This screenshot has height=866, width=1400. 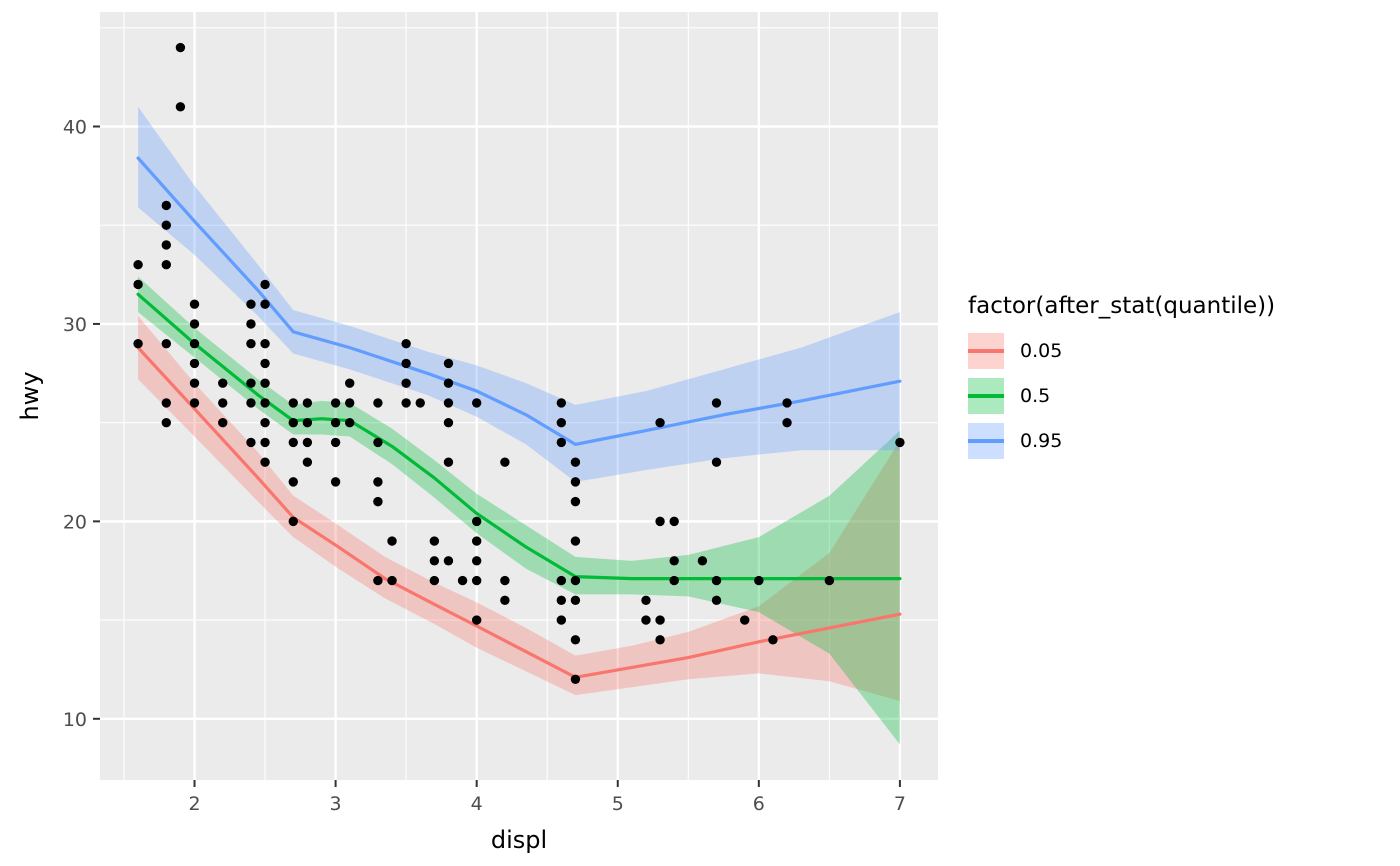 What do you see at coordinates (75, 325) in the screenshot?
I see `y-tick-label-30: 30` at bounding box center [75, 325].